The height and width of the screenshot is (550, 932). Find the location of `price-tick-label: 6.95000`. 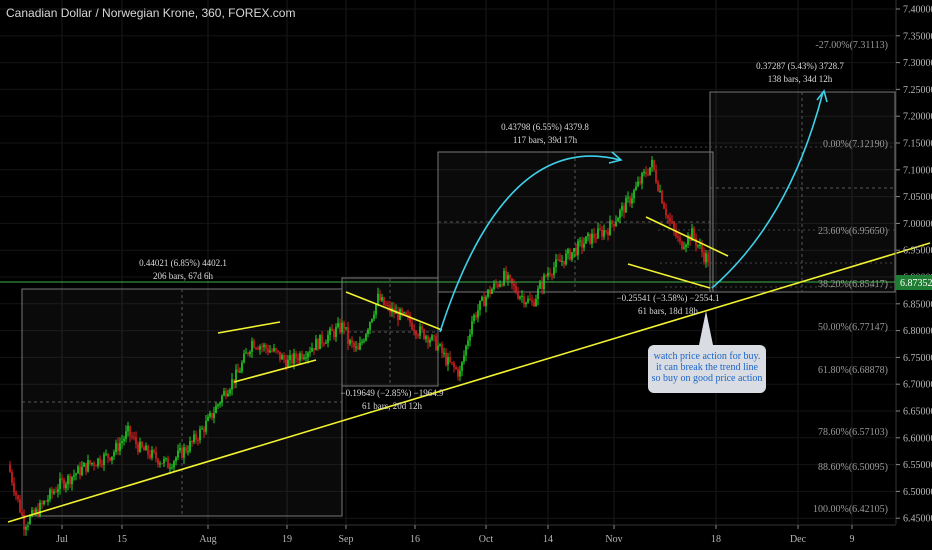

price-tick-label: 6.95000 is located at coordinates (917, 251).